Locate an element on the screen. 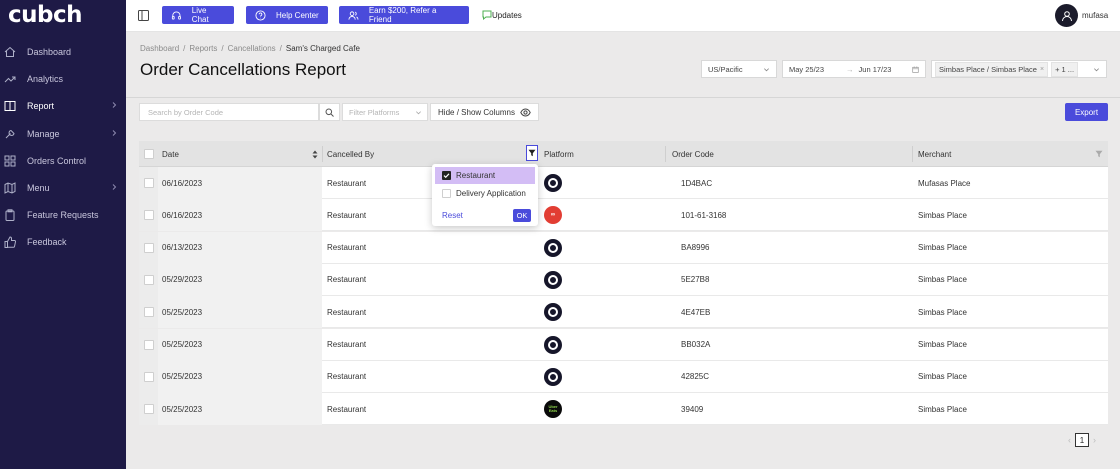 Image resolution: width=1120 pixels, height=469 pixels. cell-merchant: Mufasas Place is located at coordinates (944, 183).